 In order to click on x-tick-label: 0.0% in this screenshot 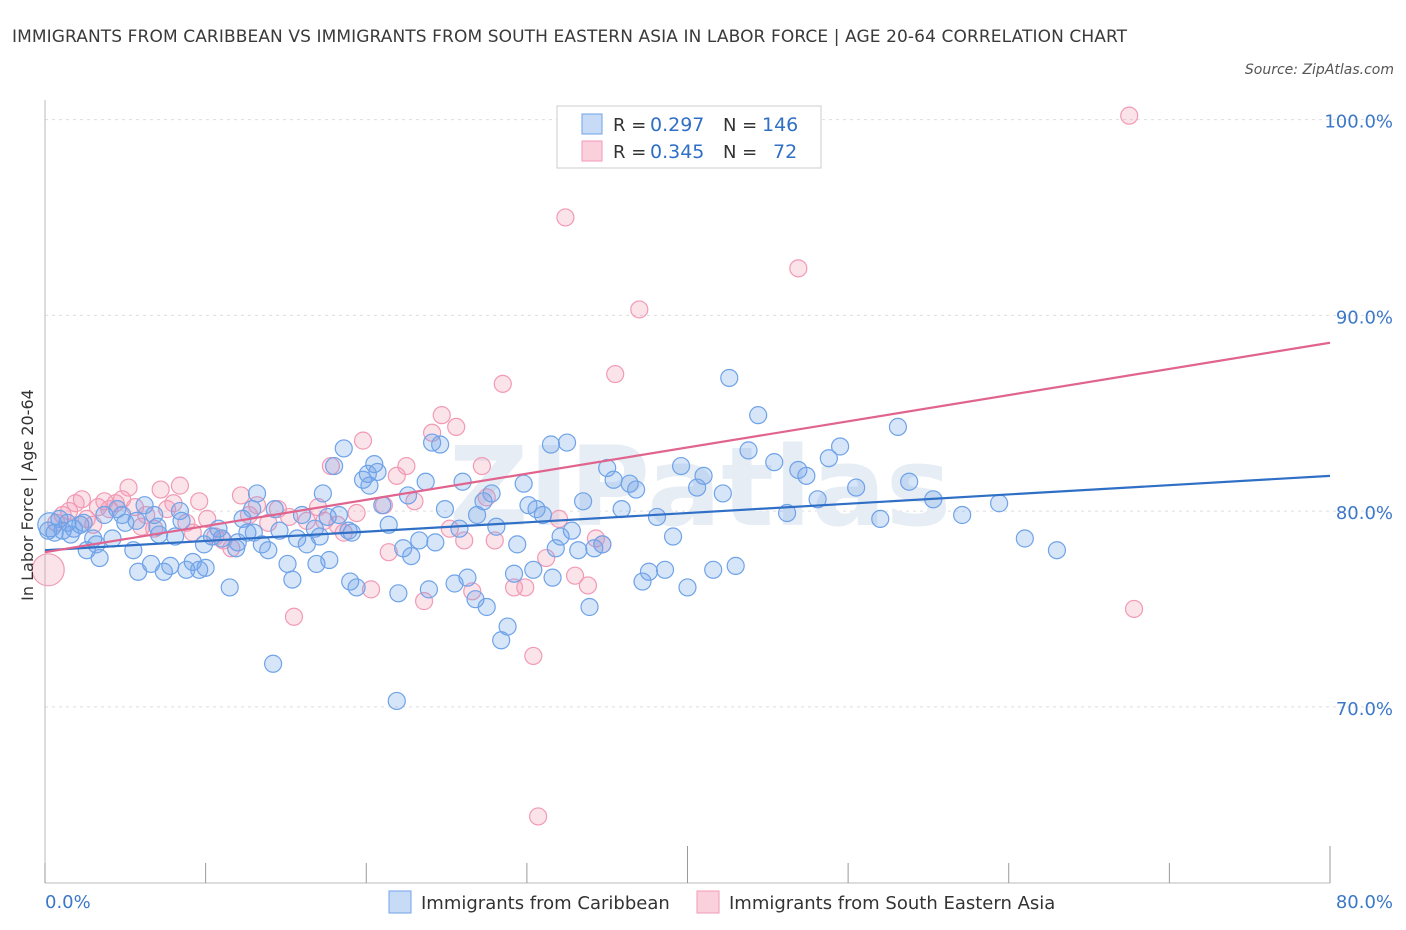, I will do `click(68, 902)`.